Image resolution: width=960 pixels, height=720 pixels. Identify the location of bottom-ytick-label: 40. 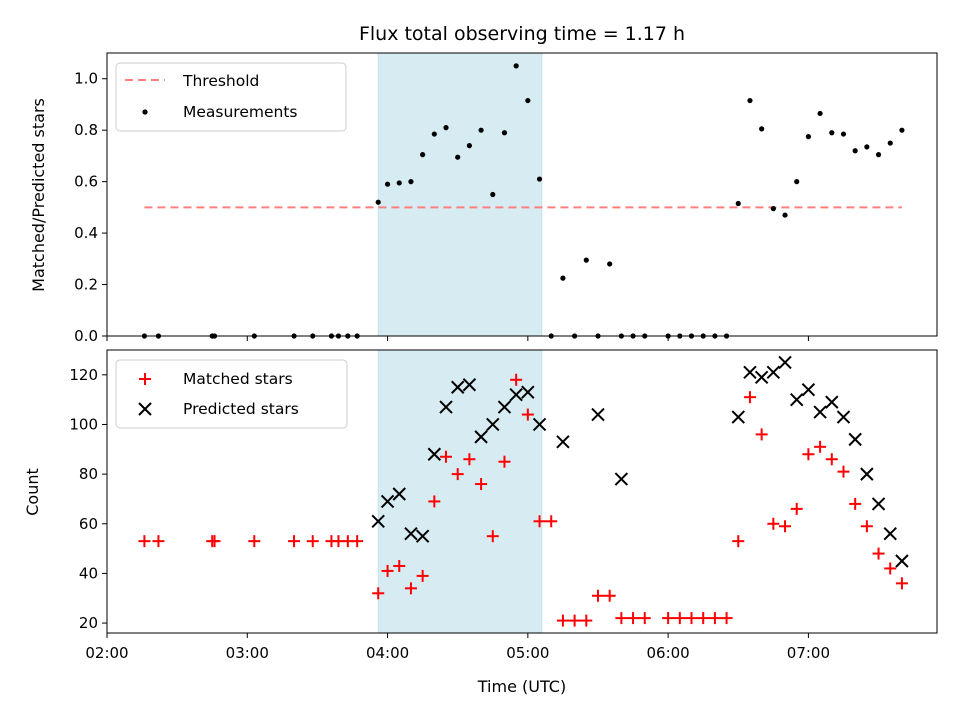
(88, 573).